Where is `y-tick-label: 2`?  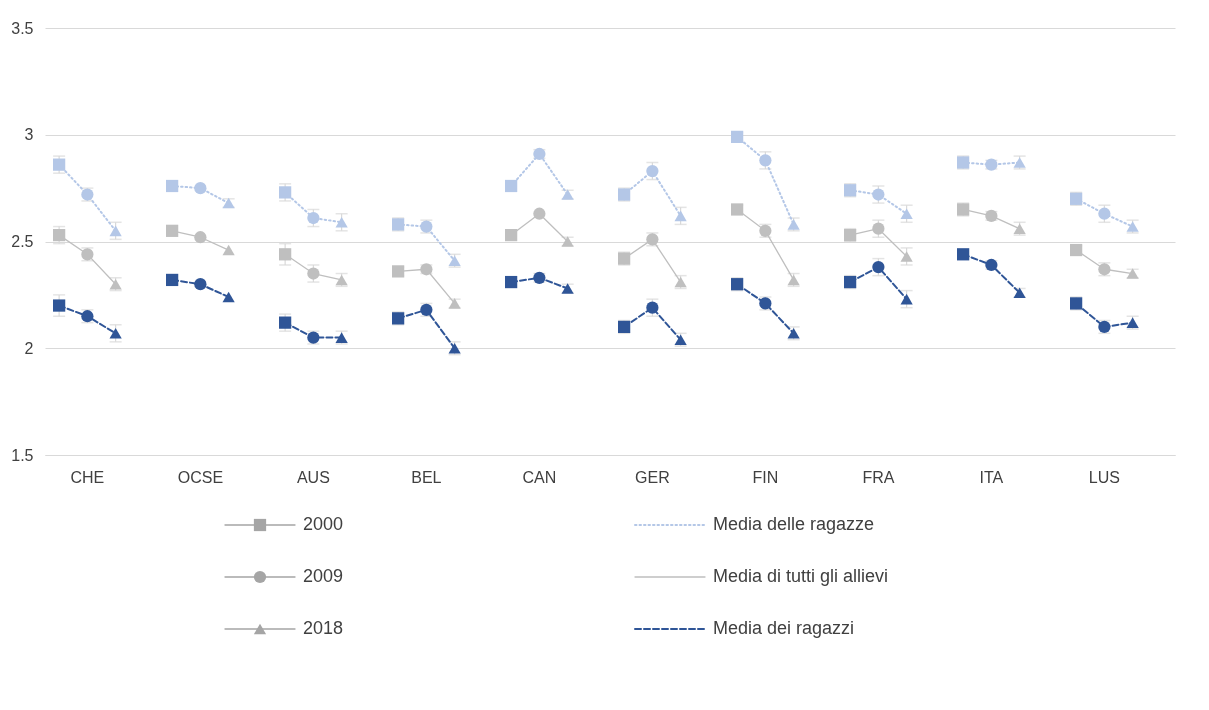 y-tick-label: 2 is located at coordinates (29, 348).